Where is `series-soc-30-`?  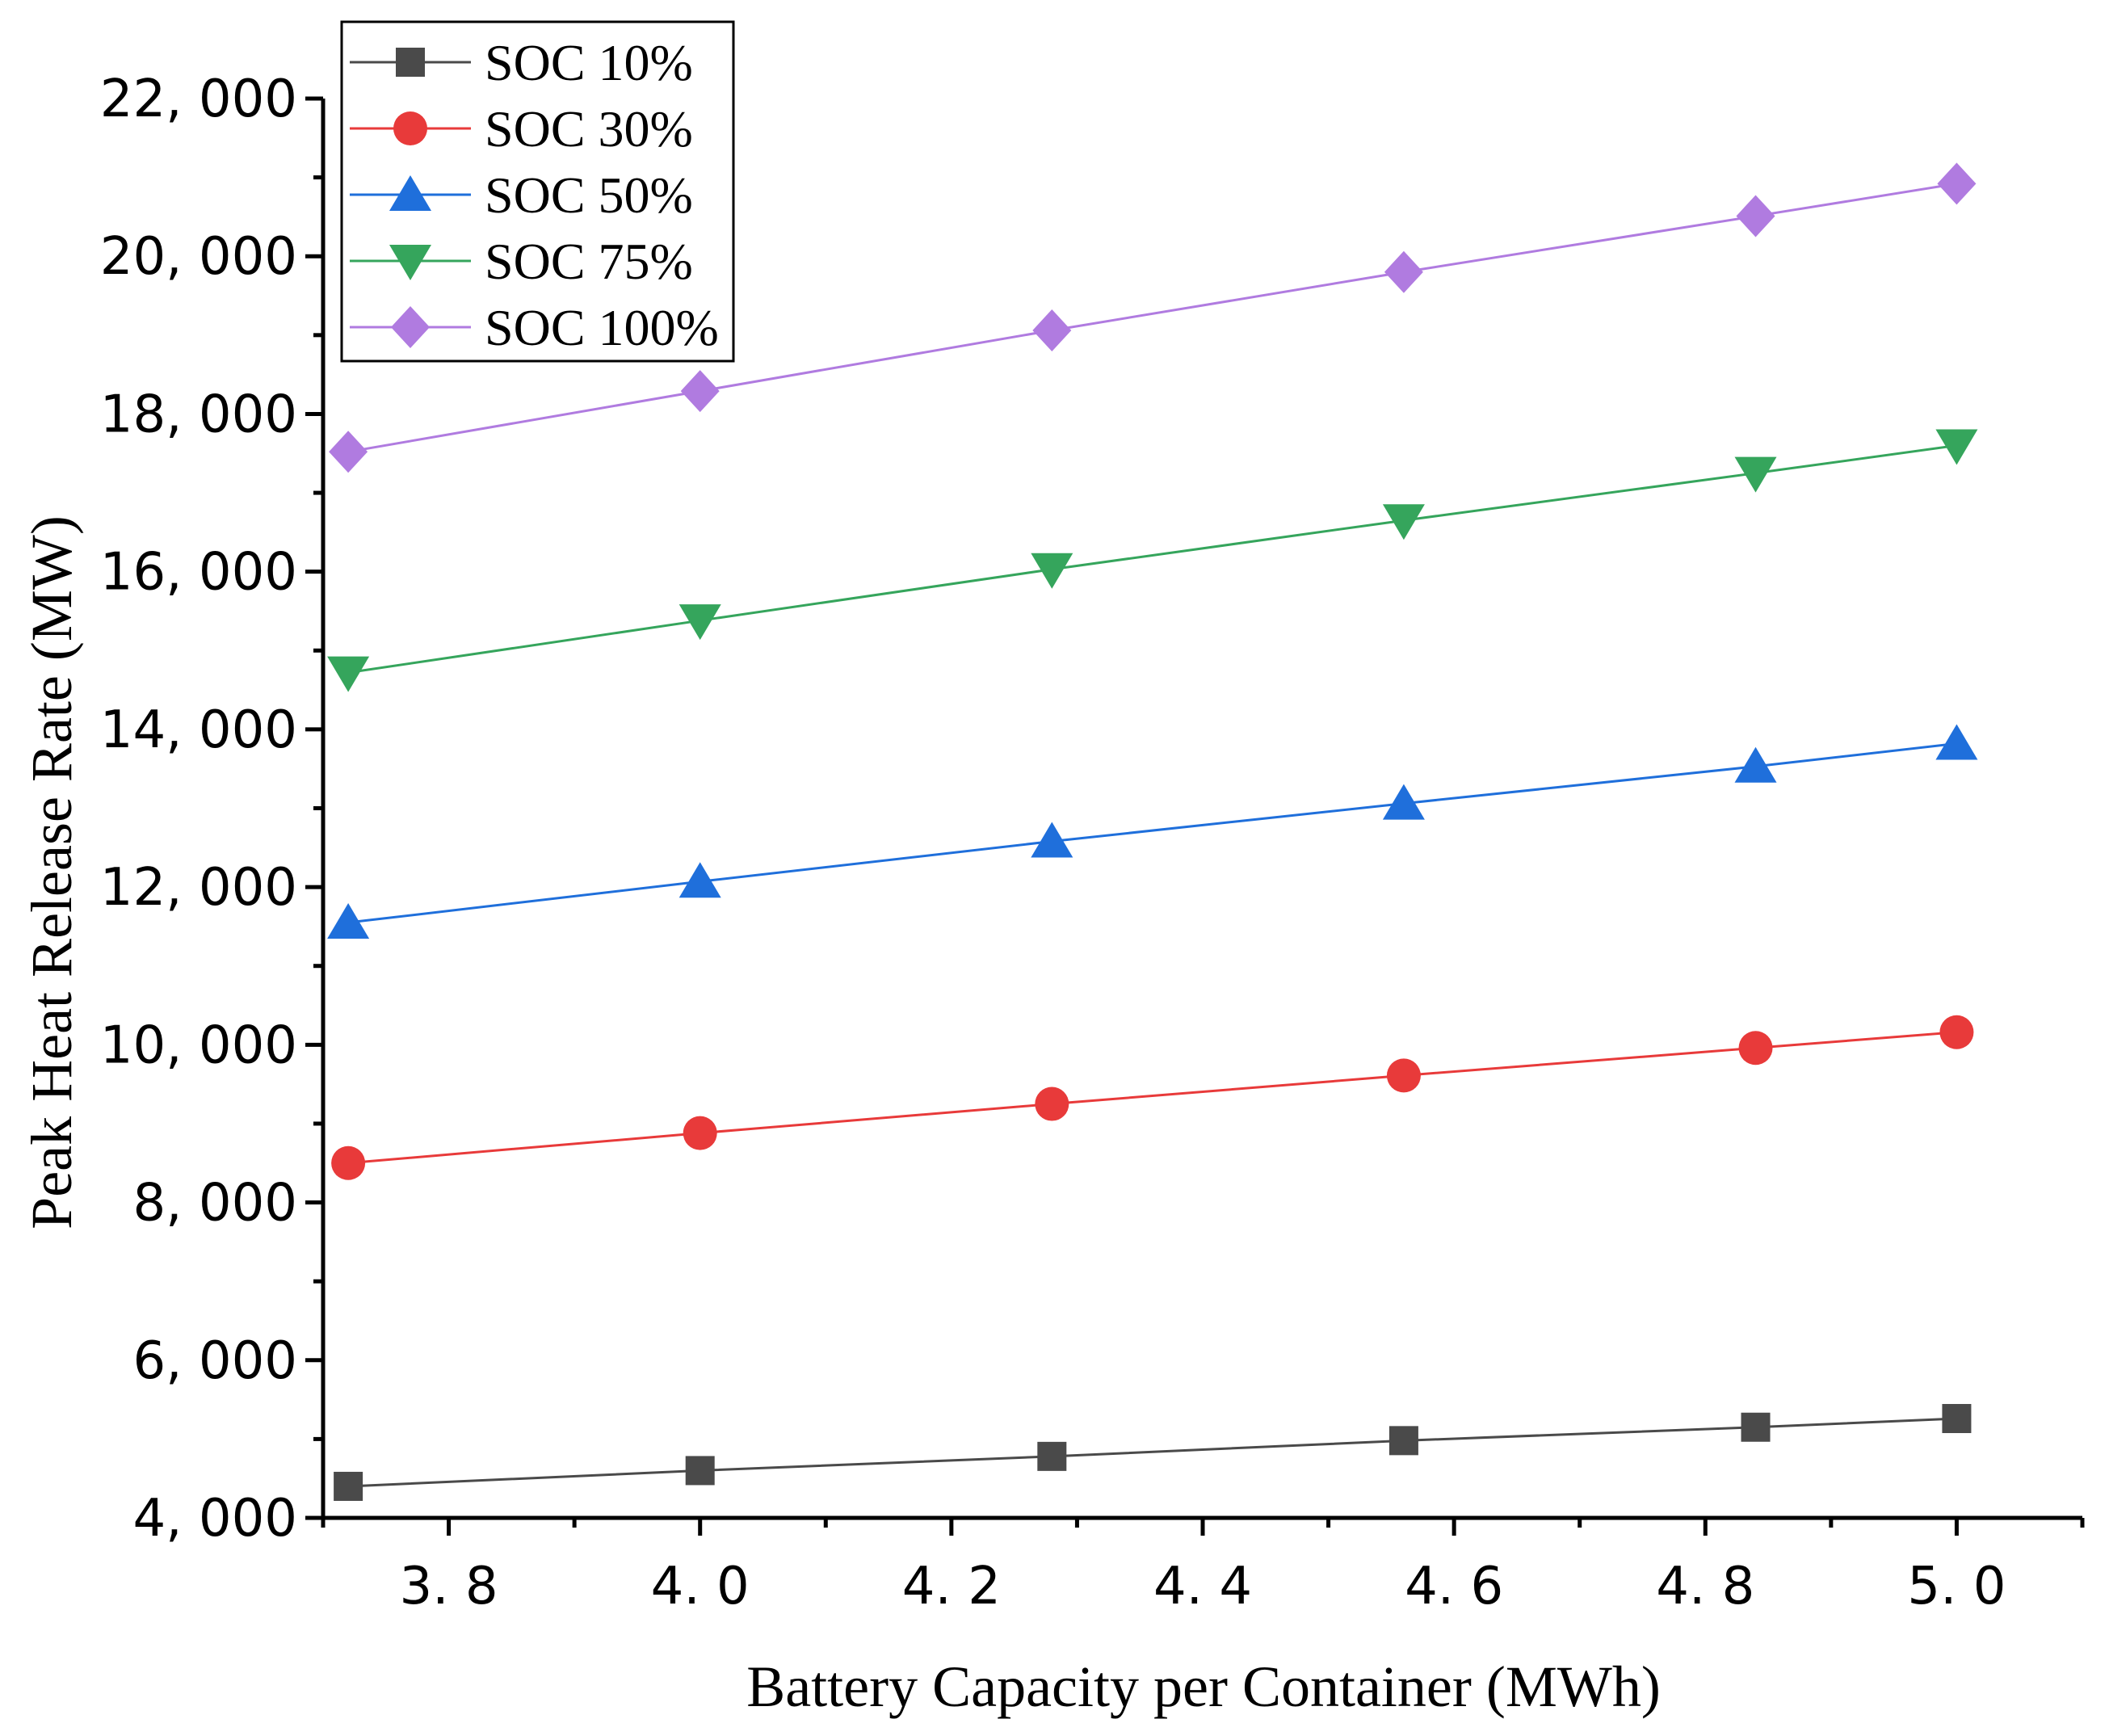
series-soc-30- is located at coordinates (1152, 1097).